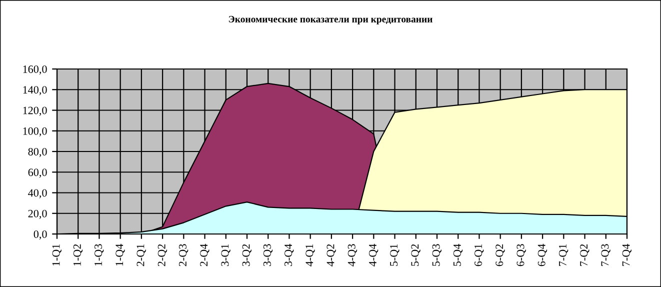  Describe the element at coordinates (331, 255) in the screenshot. I see `x-tick-label: 4-Q2` at that location.